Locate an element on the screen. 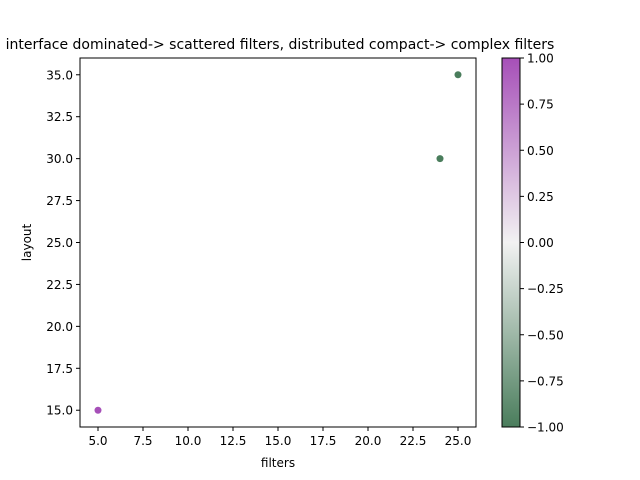 The image size is (640, 480). x-tick-label: 10.0 is located at coordinates (188, 441).